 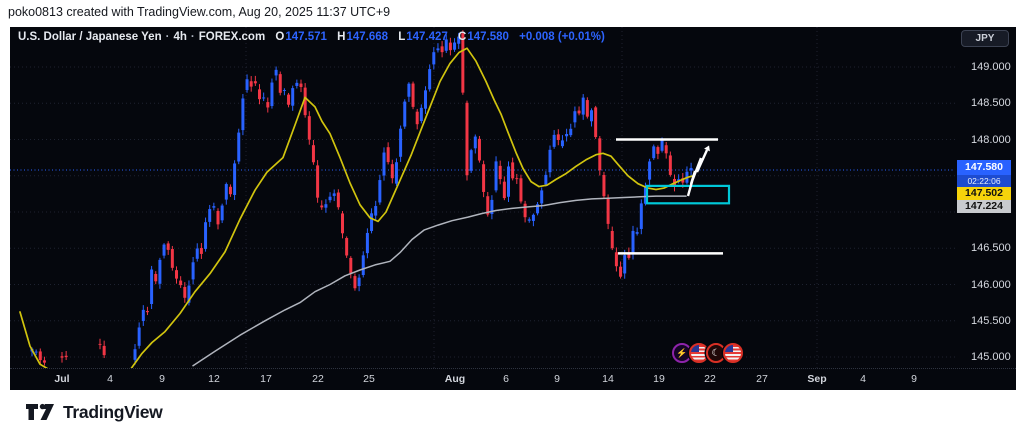 What do you see at coordinates (991, 103) in the screenshot?
I see `price-label-148.500: 148.500` at bounding box center [991, 103].